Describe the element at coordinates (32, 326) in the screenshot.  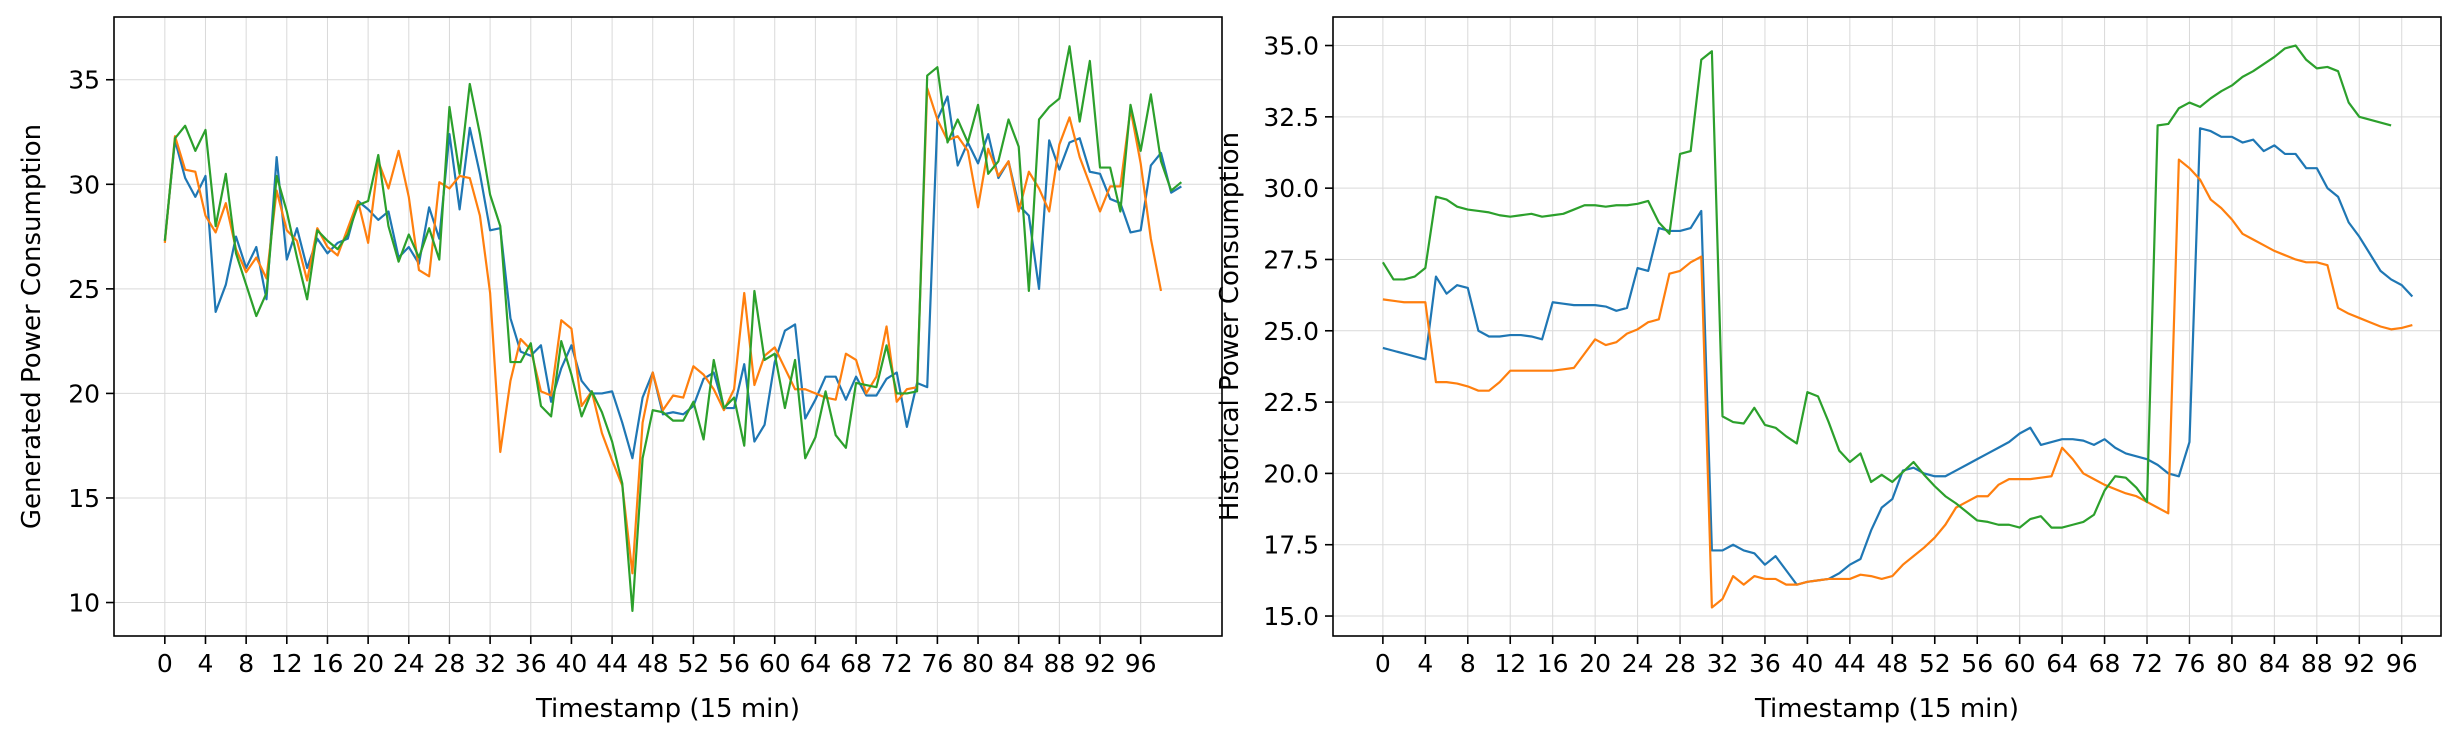
I see `y-axis-label: Generated Power Consumption` at that location.